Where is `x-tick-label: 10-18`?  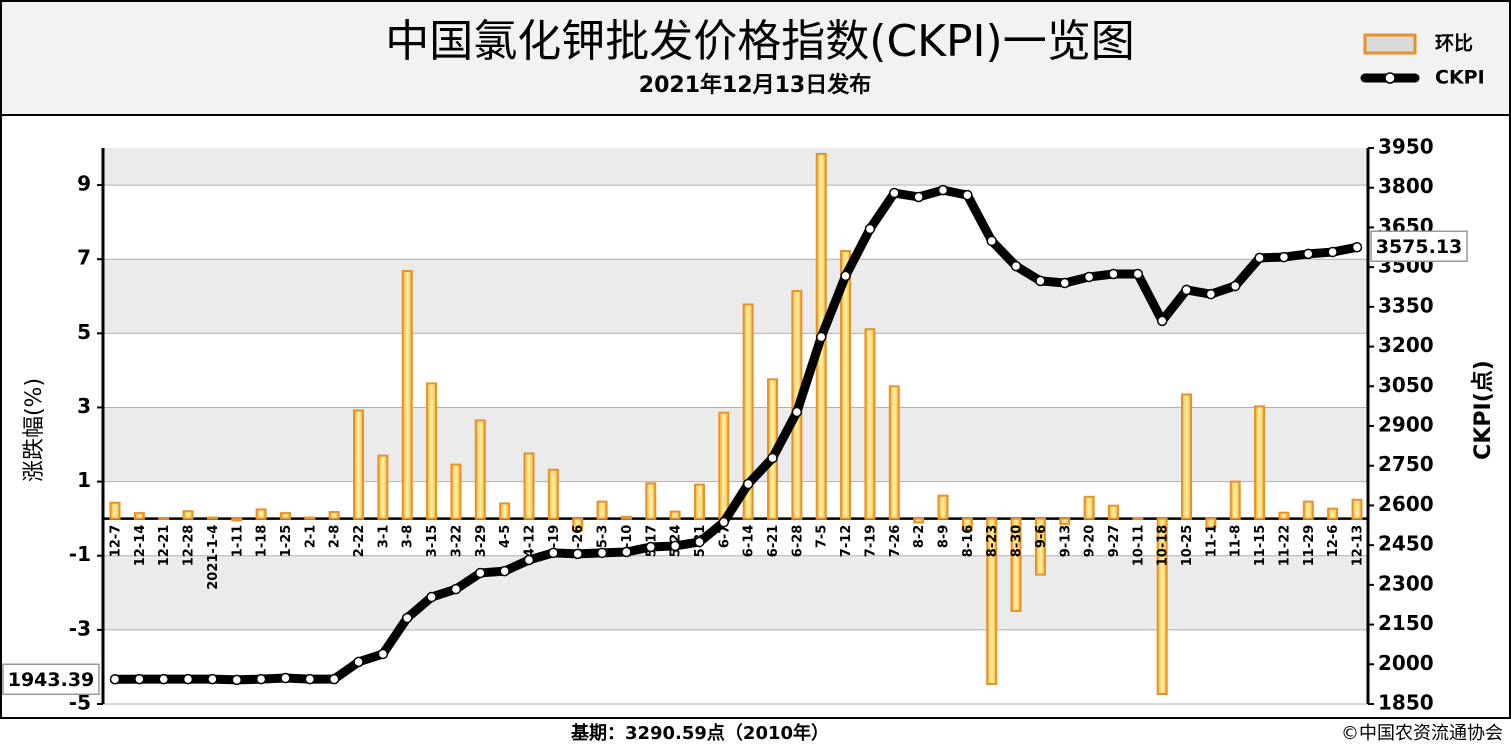 x-tick-label: 10-18 is located at coordinates (1163, 546).